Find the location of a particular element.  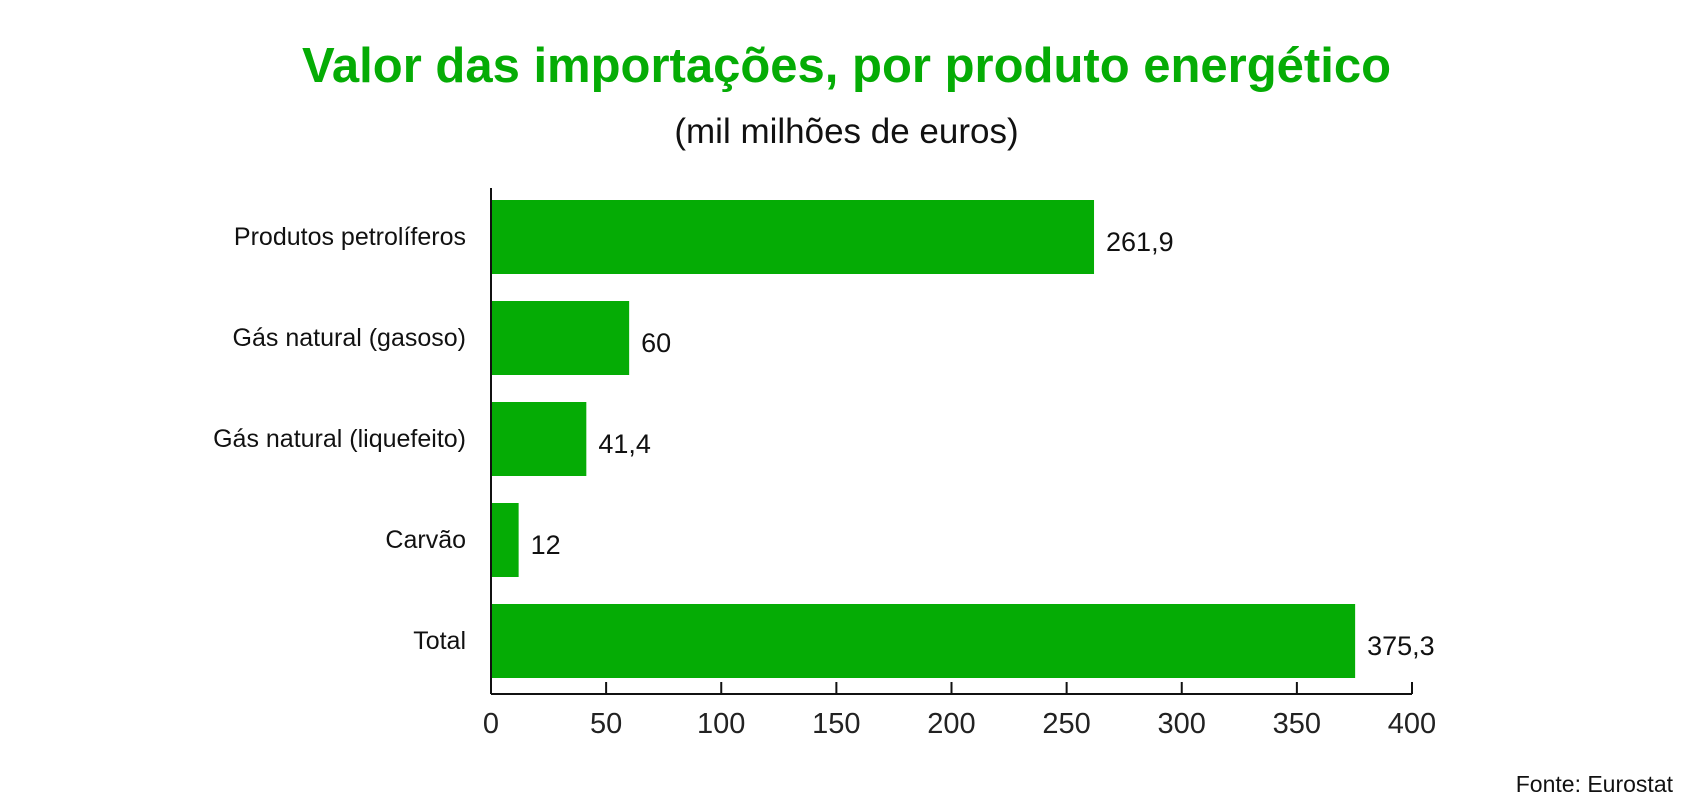

x-tick-label-300: 300 is located at coordinates (1182, 724).